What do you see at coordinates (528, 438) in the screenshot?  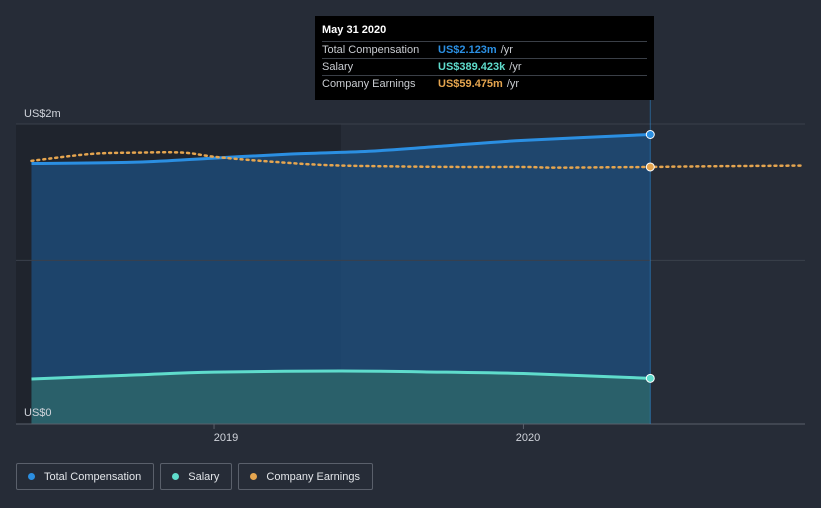 I see `x-tick-label-2020: 2020` at bounding box center [528, 438].